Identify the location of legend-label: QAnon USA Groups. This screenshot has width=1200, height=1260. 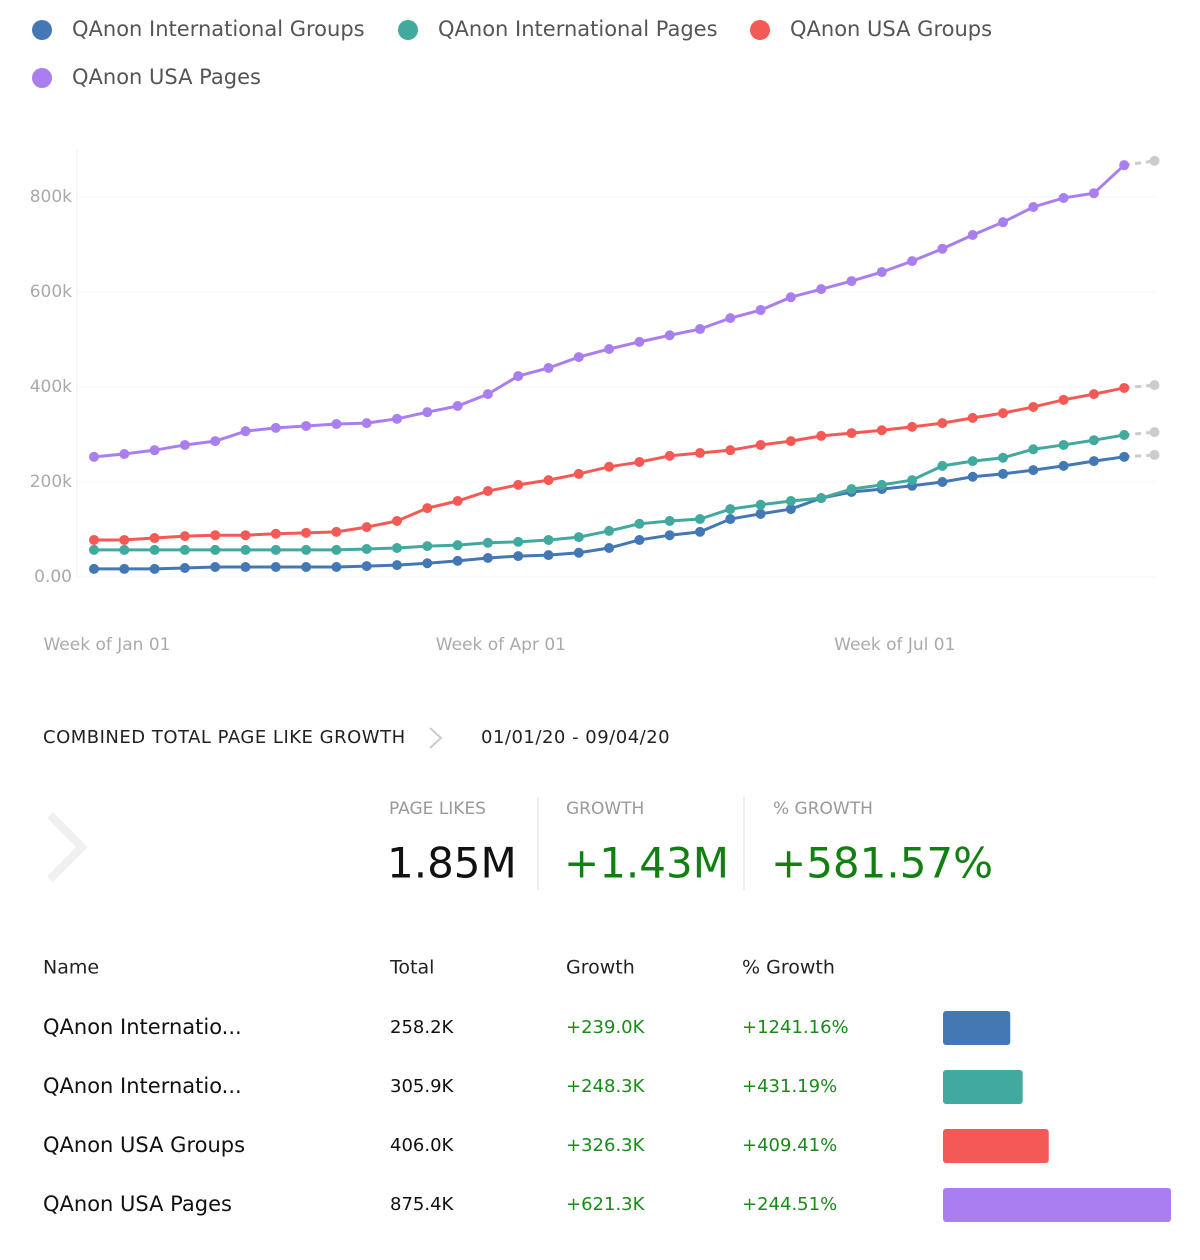
(891, 29).